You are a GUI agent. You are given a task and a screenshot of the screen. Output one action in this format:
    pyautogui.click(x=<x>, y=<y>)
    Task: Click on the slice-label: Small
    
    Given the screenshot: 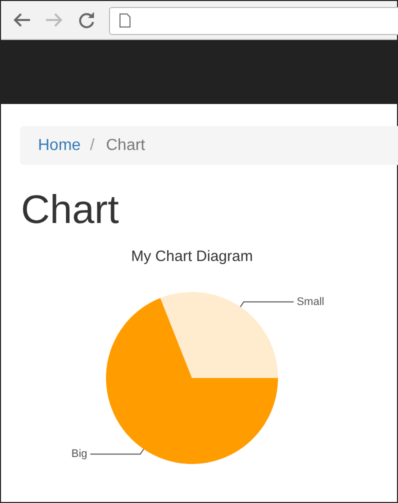 What is the action you would take?
    pyautogui.click(x=310, y=302)
    